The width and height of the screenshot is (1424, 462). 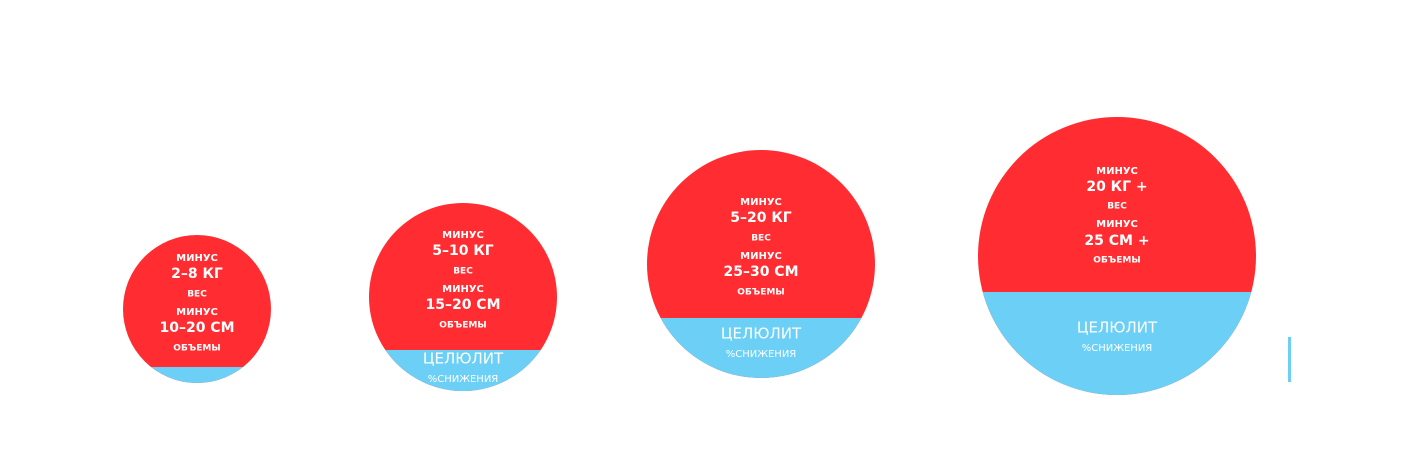 I want to click on circle-line: 15–20 СМ, so click(x=462, y=305).